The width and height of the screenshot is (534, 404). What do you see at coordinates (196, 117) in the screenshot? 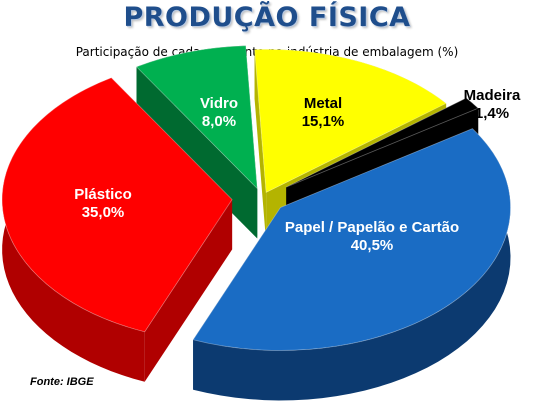
I see `slice-vidro` at bounding box center [196, 117].